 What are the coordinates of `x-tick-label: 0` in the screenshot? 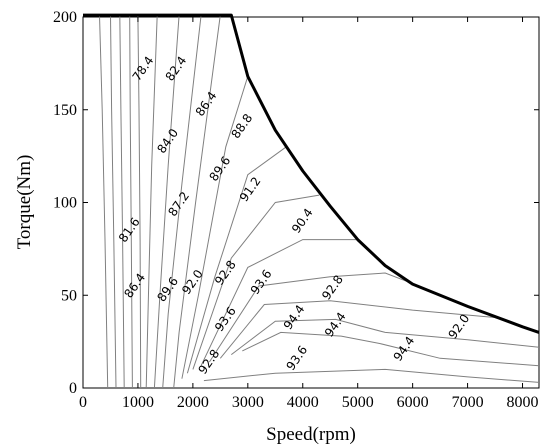 It's located at (83, 402).